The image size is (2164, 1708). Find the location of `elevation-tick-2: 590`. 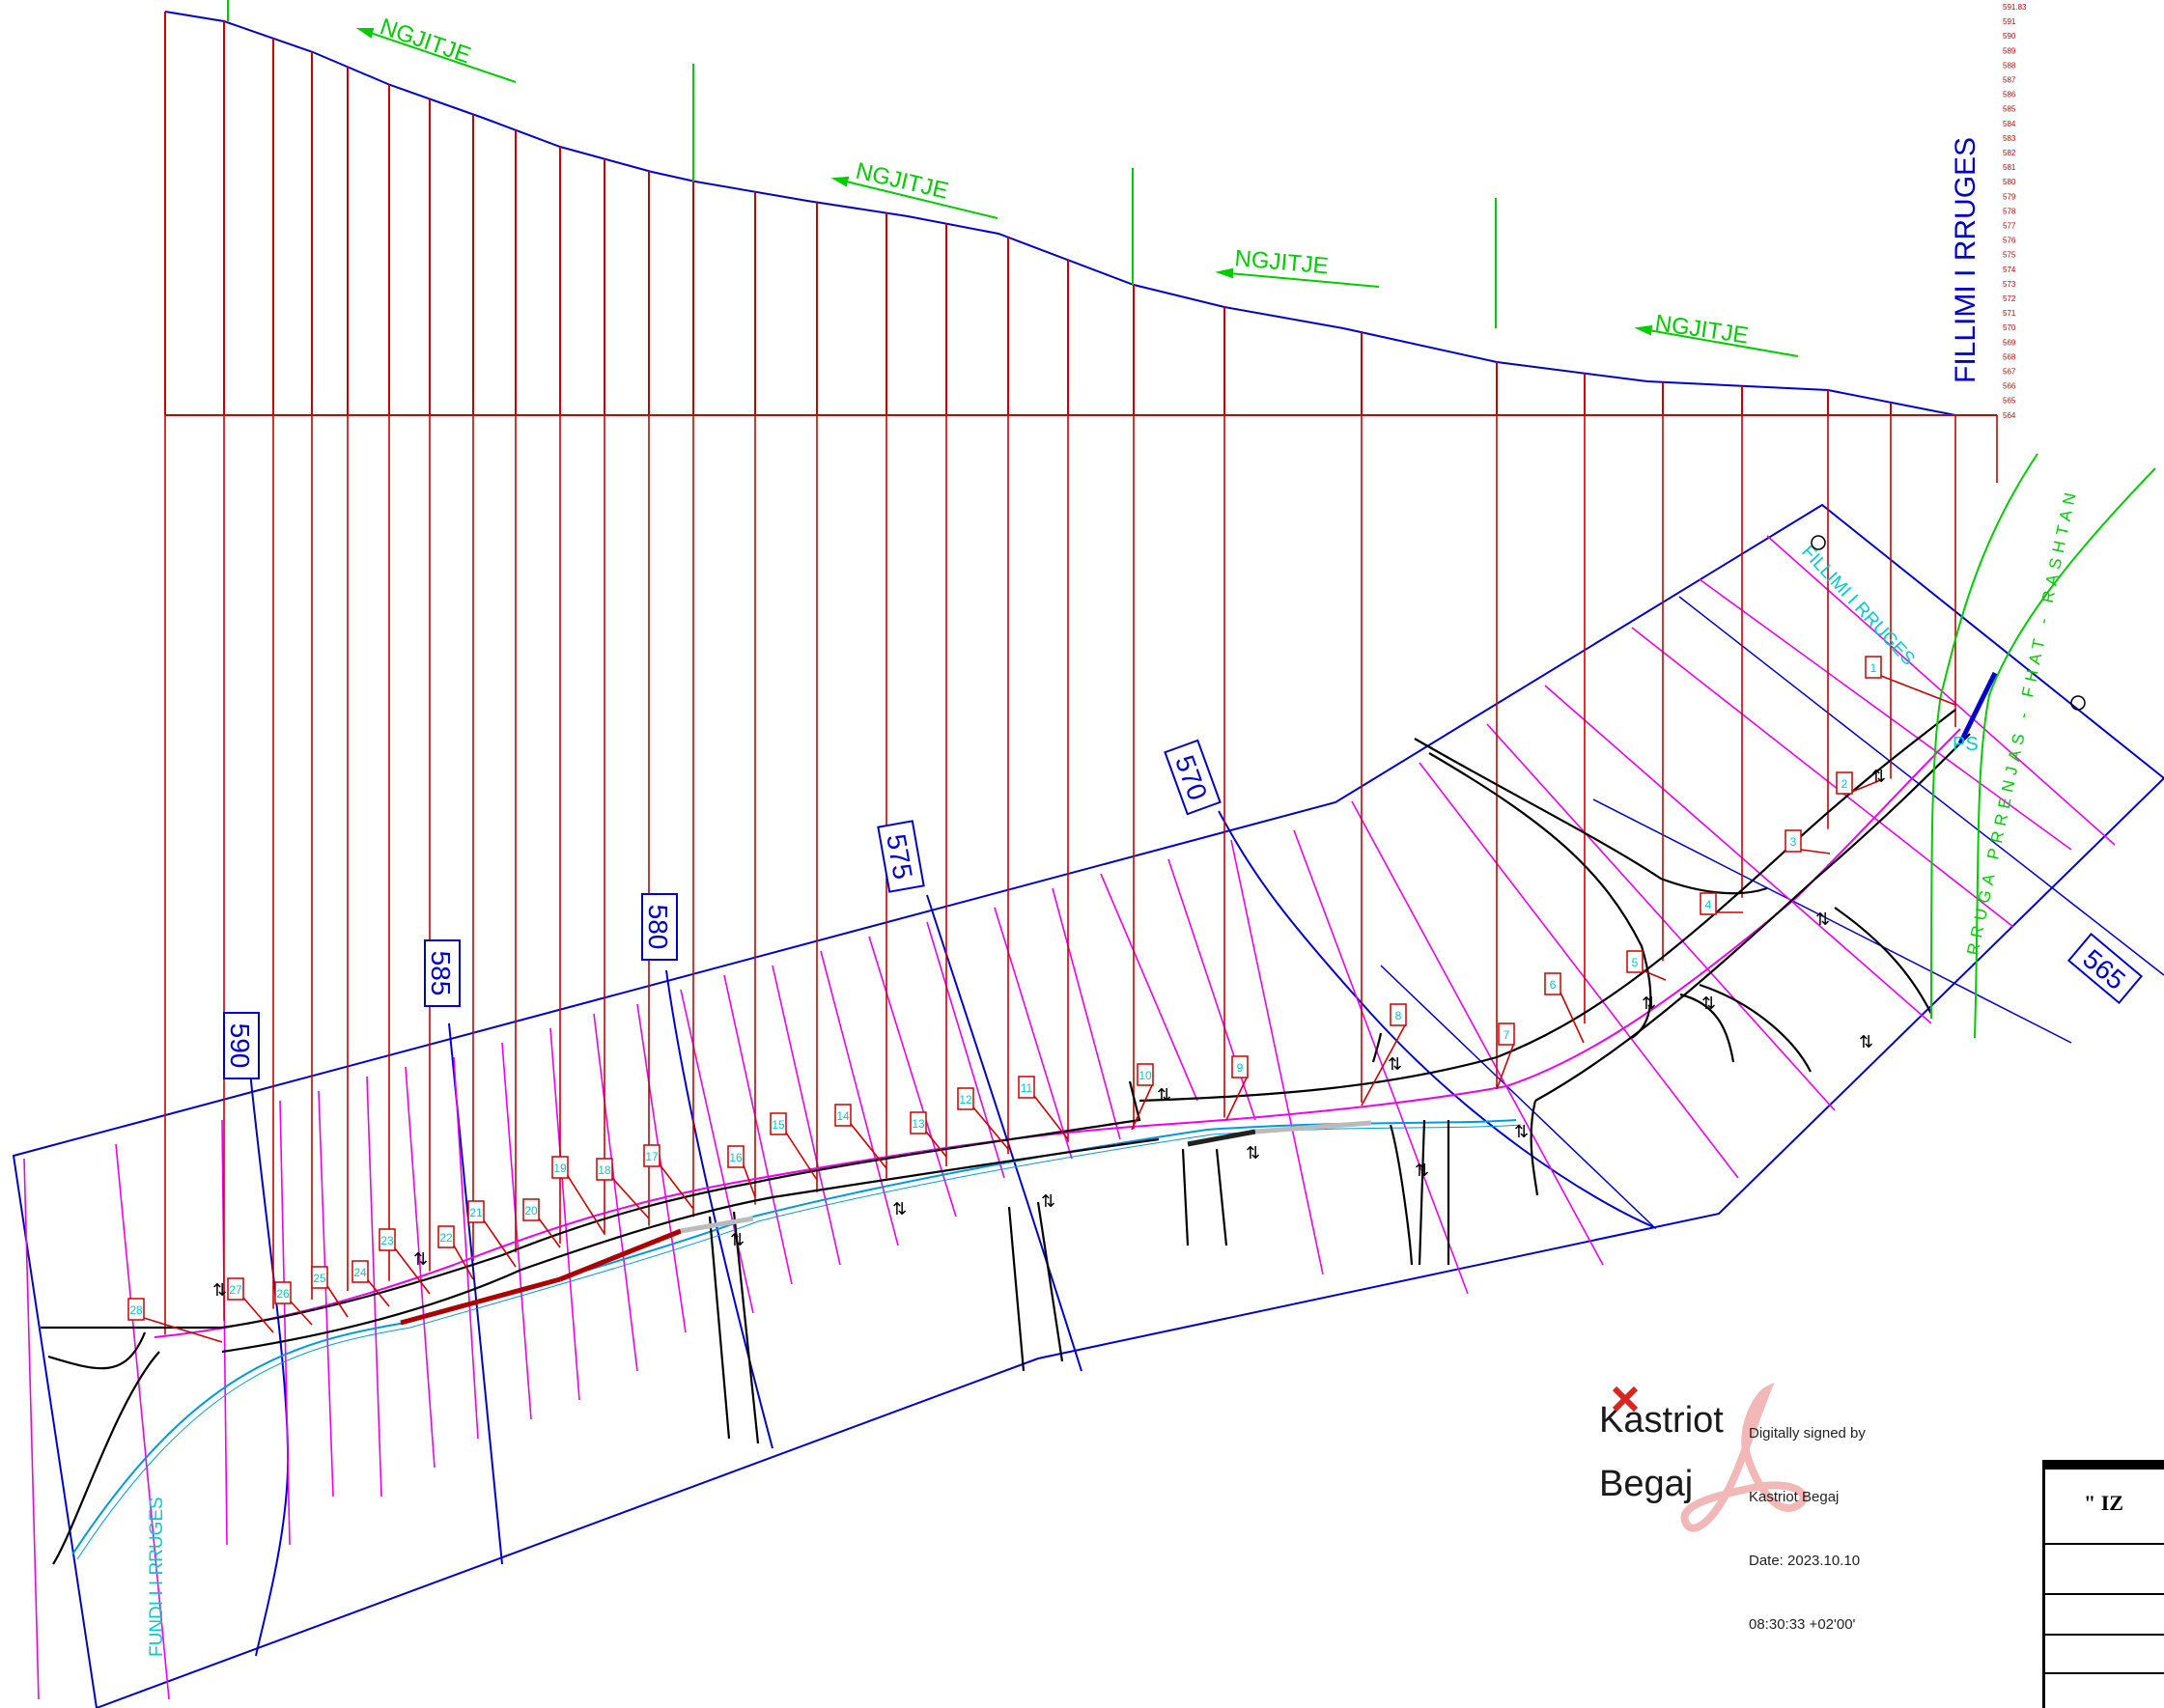

elevation-tick-2: 590 is located at coordinates (2009, 36).